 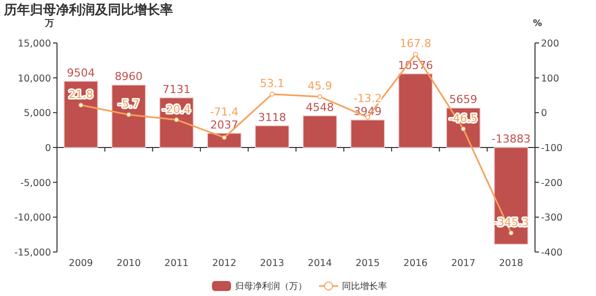 What do you see at coordinates (34, 44) in the screenshot?
I see `y-tick-label: 15,000` at bounding box center [34, 44].